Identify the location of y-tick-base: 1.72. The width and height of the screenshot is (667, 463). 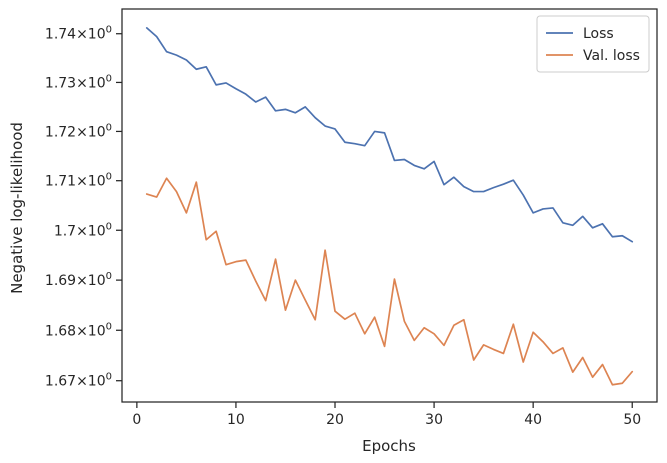
(60, 132).